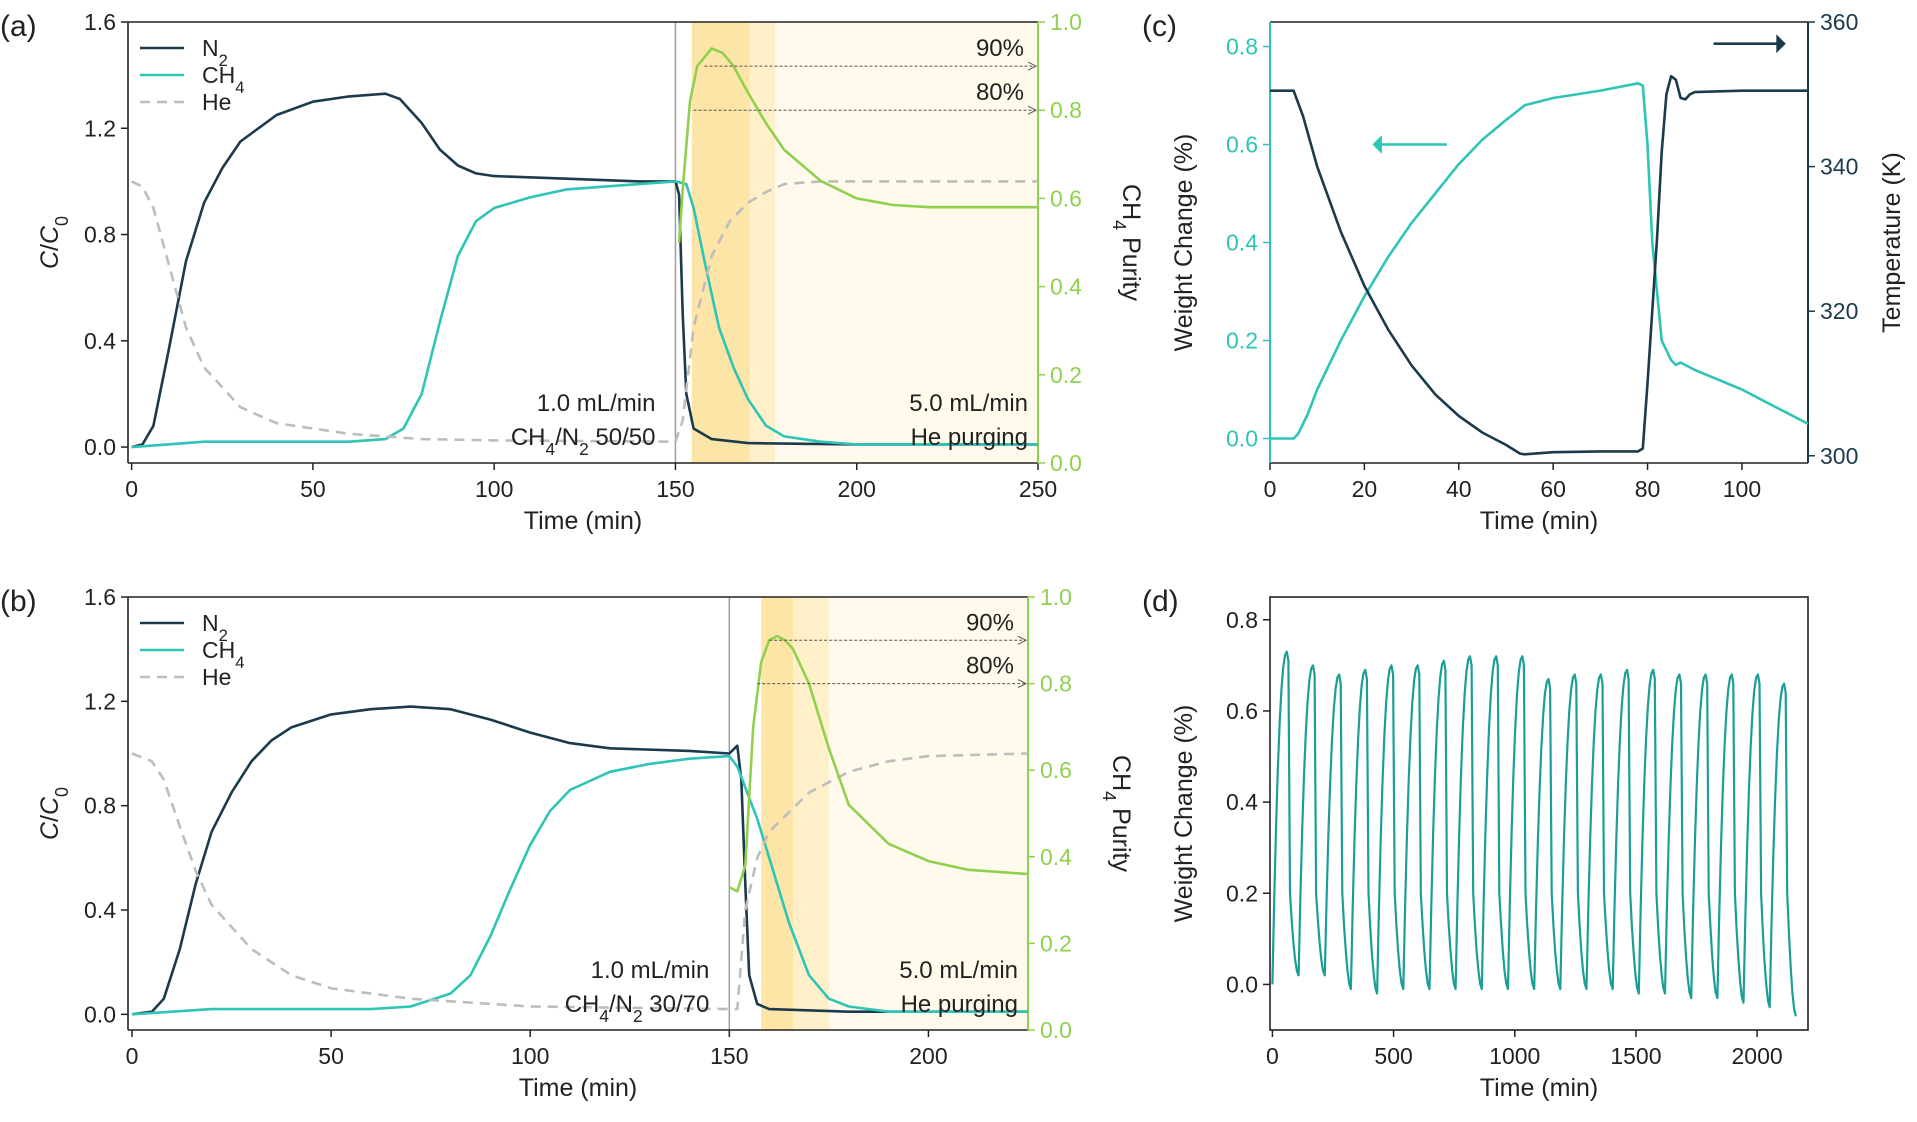 Image resolution: width=1917 pixels, height=1122 pixels. What do you see at coordinates (1781, 44) in the screenshot?
I see `right-arrow-head` at bounding box center [1781, 44].